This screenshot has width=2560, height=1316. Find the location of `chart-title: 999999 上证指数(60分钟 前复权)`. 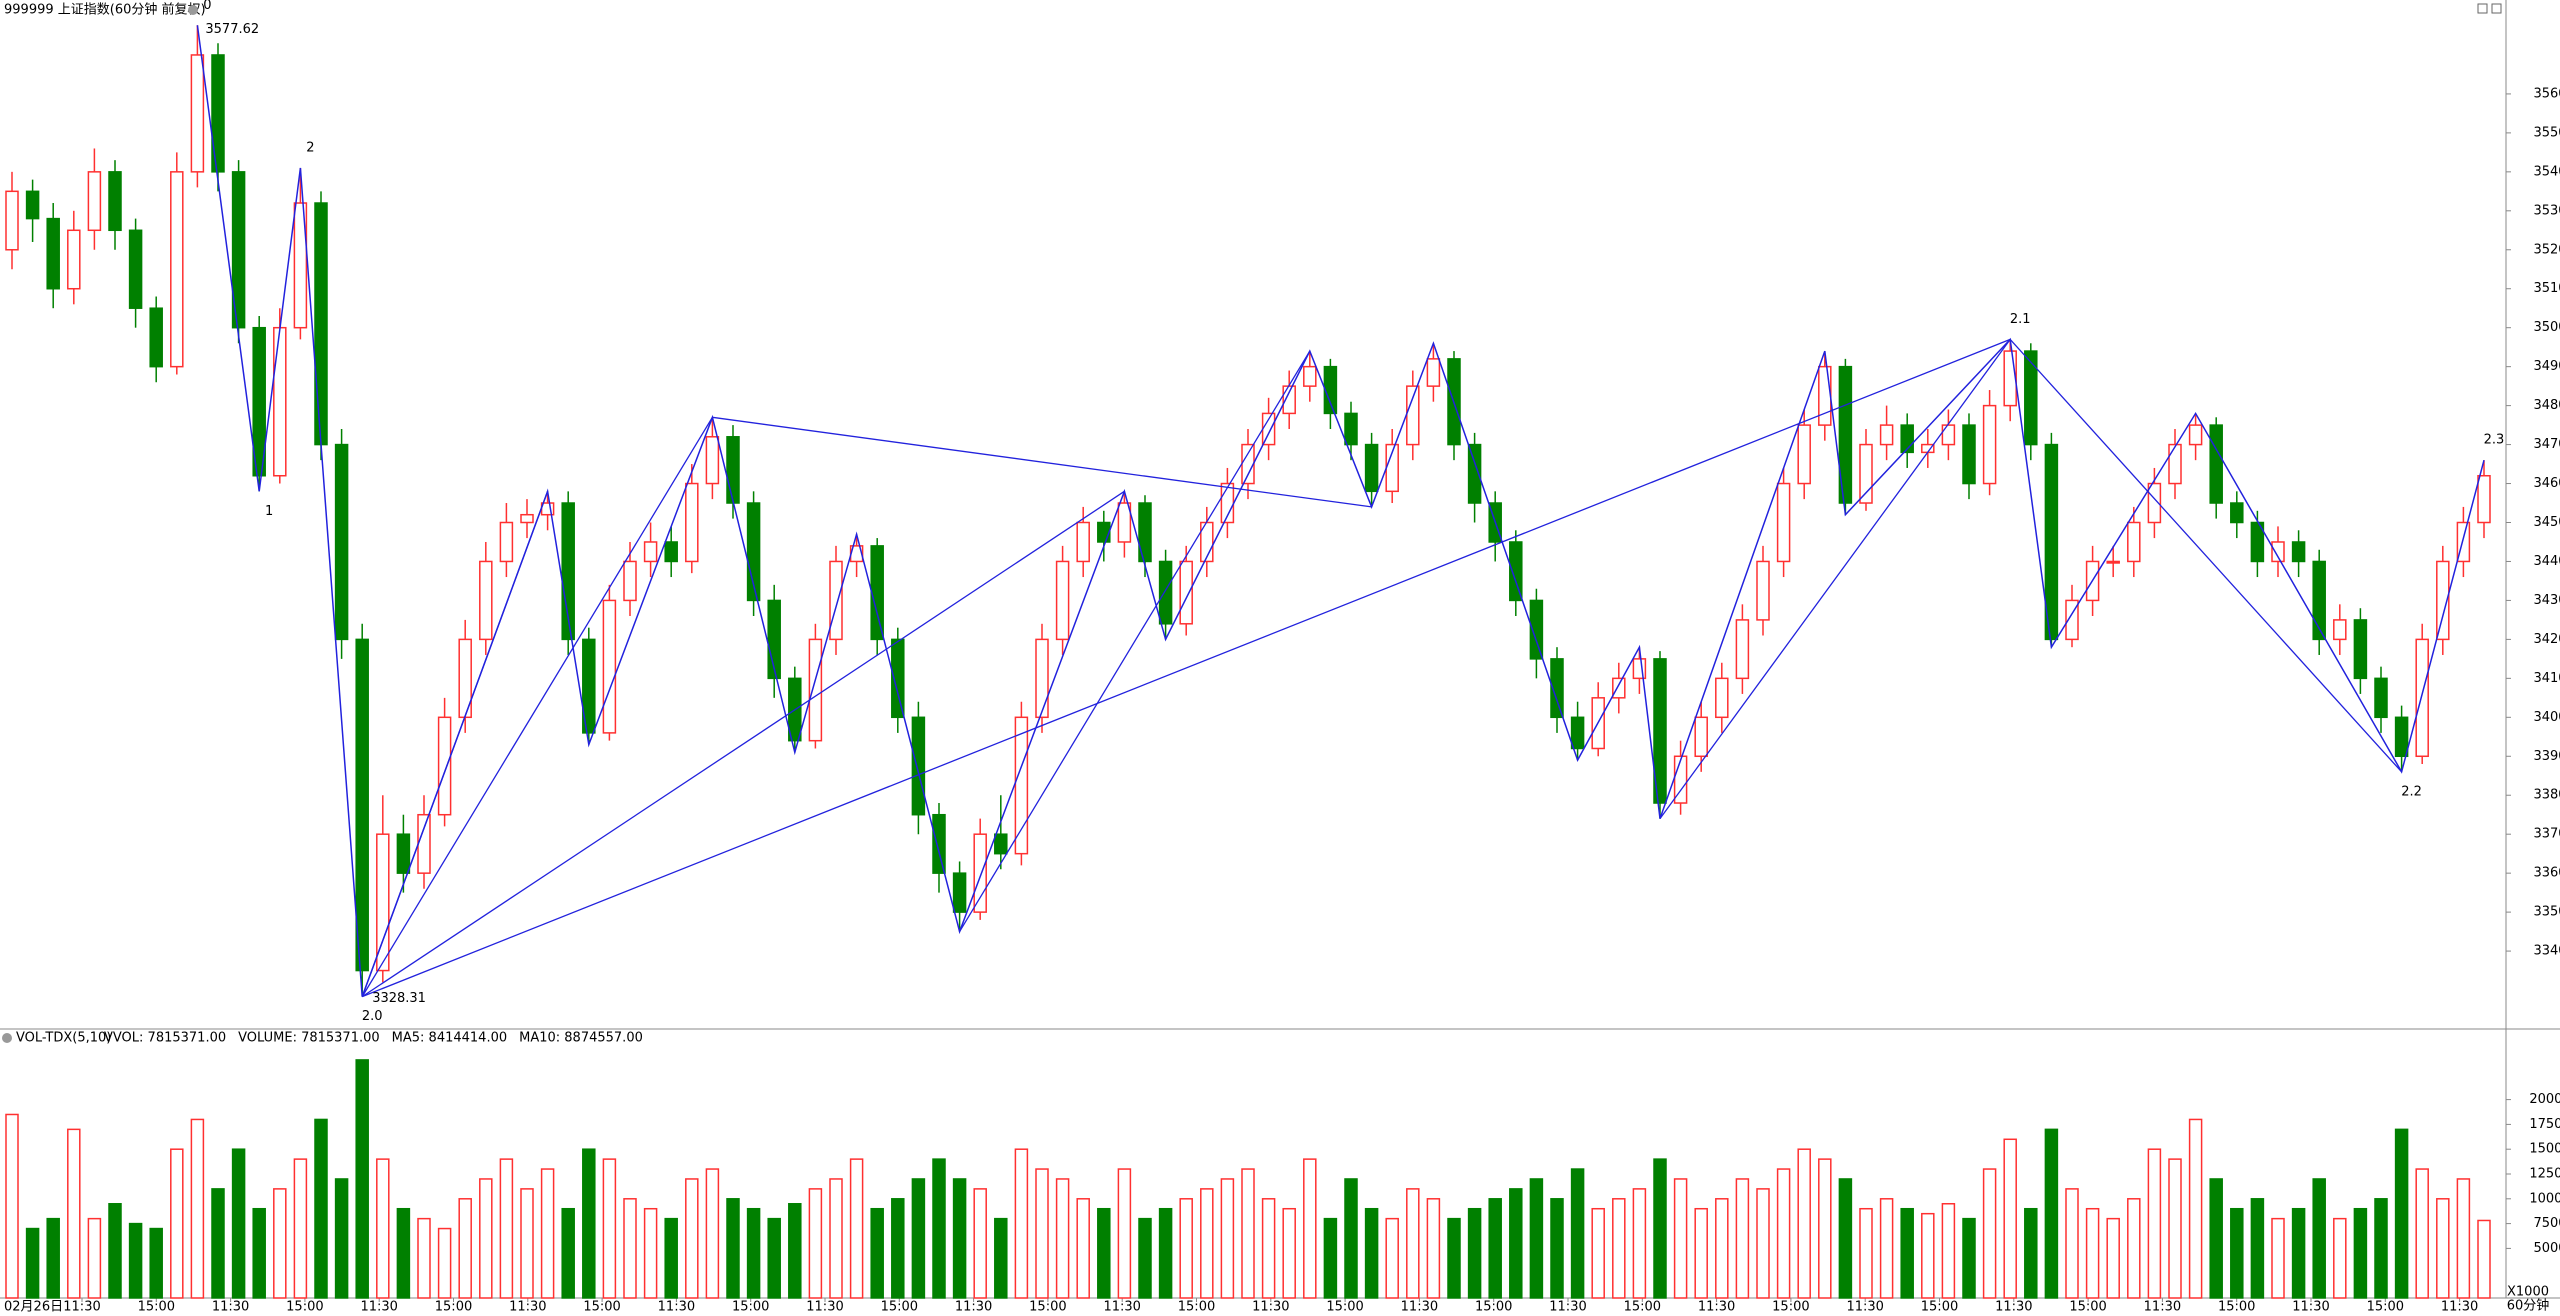

chart-title: 999999 上证指数(60分钟 前复权) is located at coordinates (105, 10).